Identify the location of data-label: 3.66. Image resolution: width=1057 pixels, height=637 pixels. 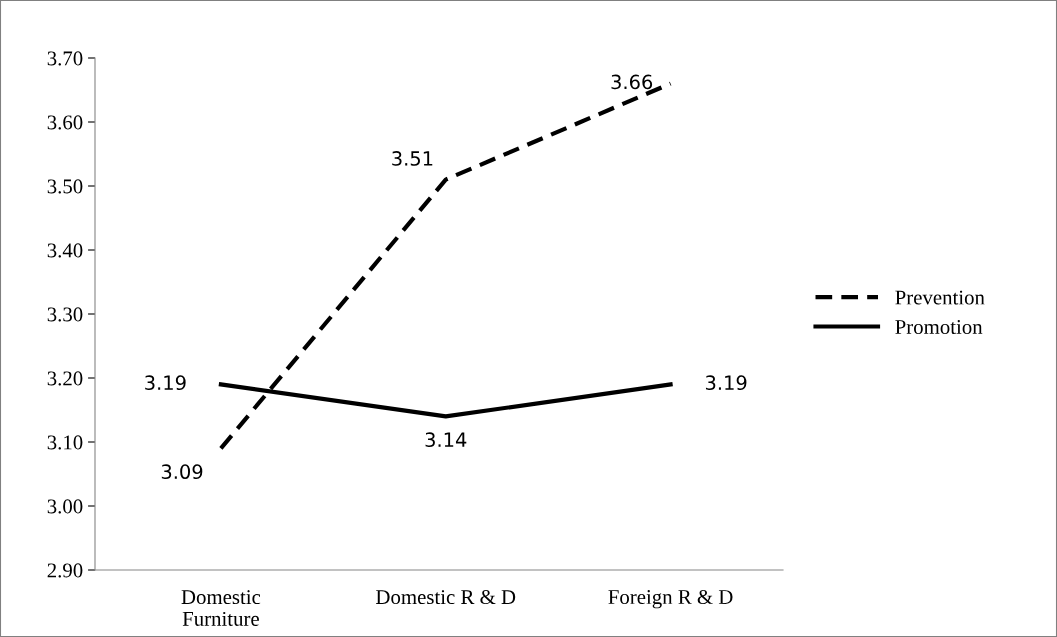
(632, 82).